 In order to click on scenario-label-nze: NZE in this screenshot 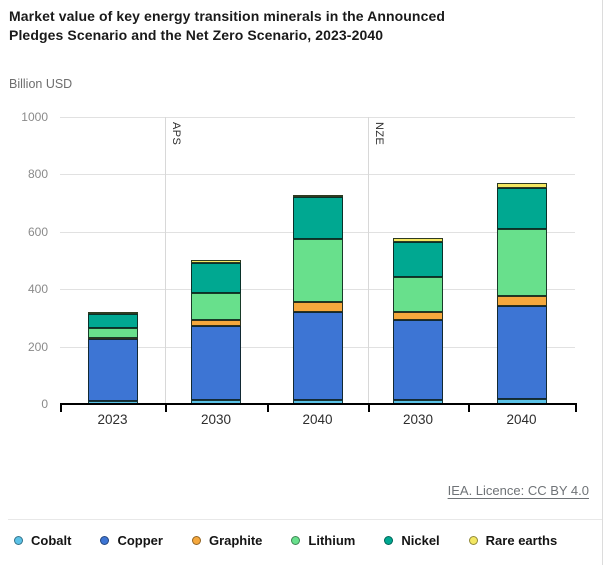, I will do `click(379, 134)`.